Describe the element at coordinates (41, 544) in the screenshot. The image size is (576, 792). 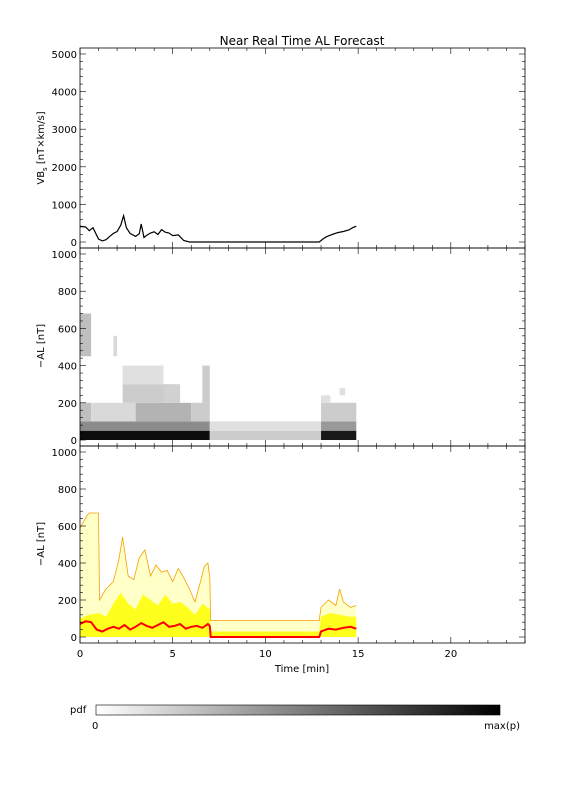
I see `al-forecast-ylabel: −AL [nT]` at that location.